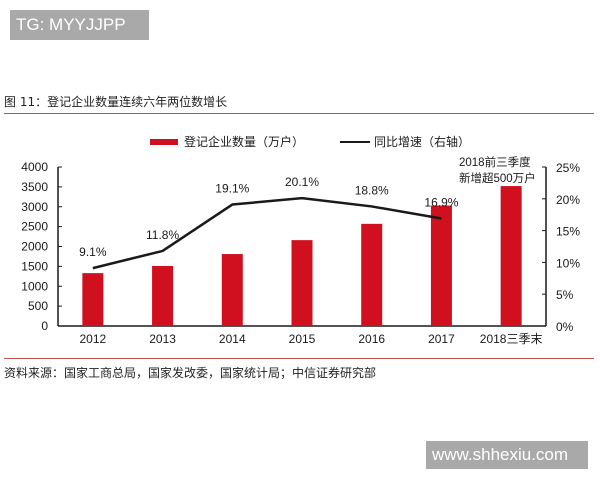  I want to click on right-tick-label: 25%, so click(568, 168).